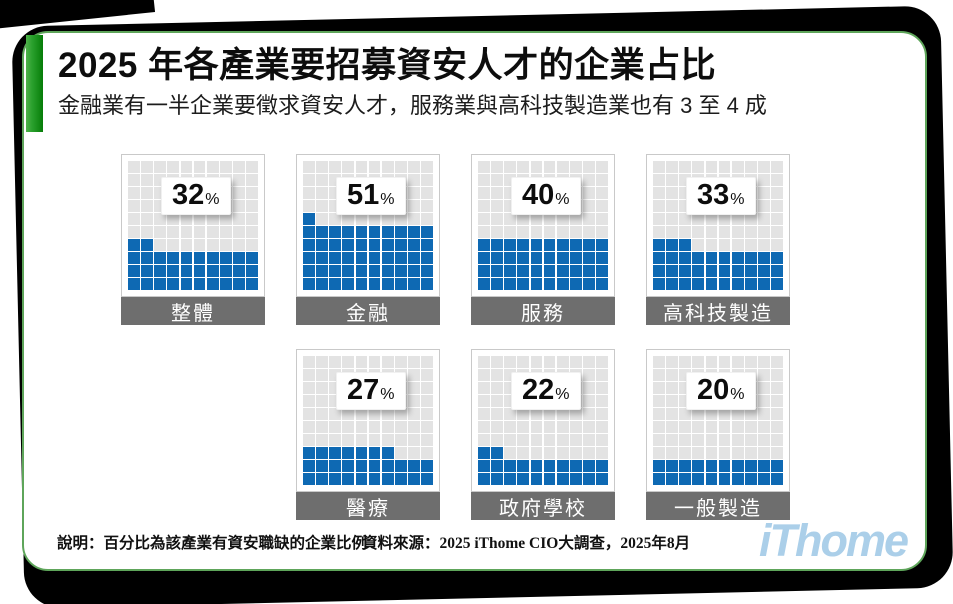  Describe the element at coordinates (543, 420) in the screenshot. I see `waffle-grid: 22%` at that location.